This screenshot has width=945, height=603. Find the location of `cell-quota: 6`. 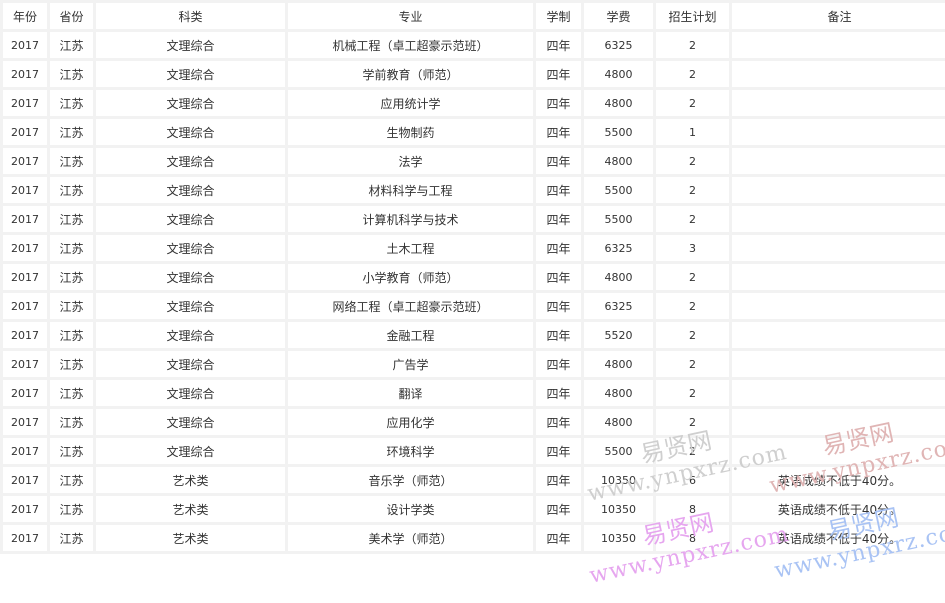

cell-quota: 6 is located at coordinates (692, 480).